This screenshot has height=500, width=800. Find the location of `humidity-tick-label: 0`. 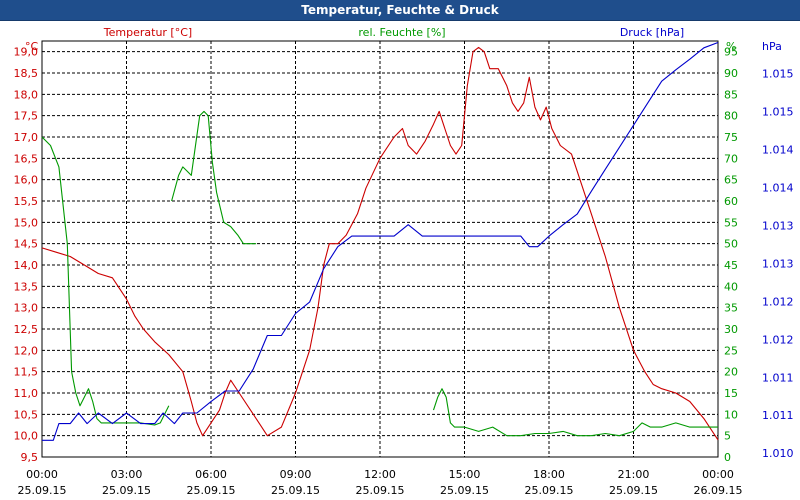

humidity-tick-label: 0 is located at coordinates (727, 457).